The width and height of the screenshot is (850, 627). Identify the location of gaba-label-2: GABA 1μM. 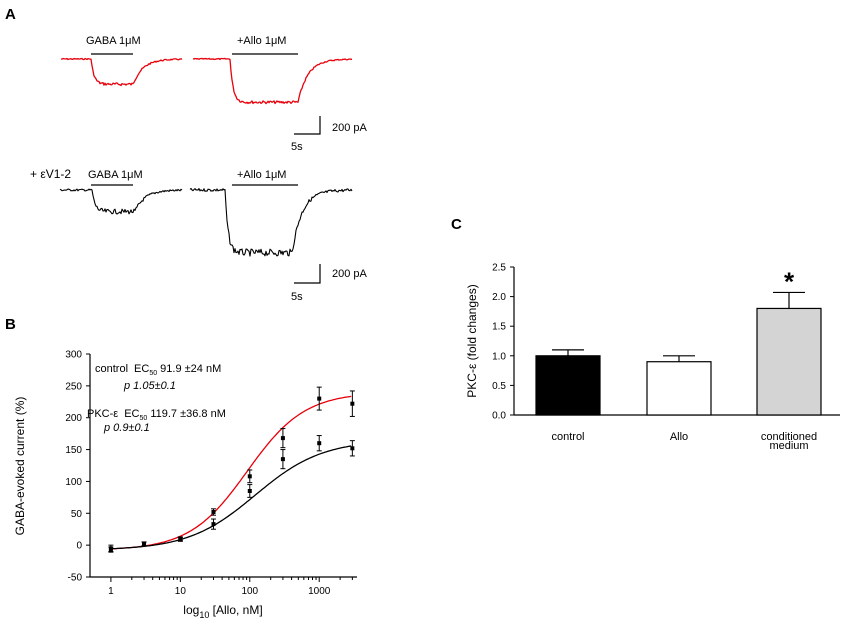
(115, 175).